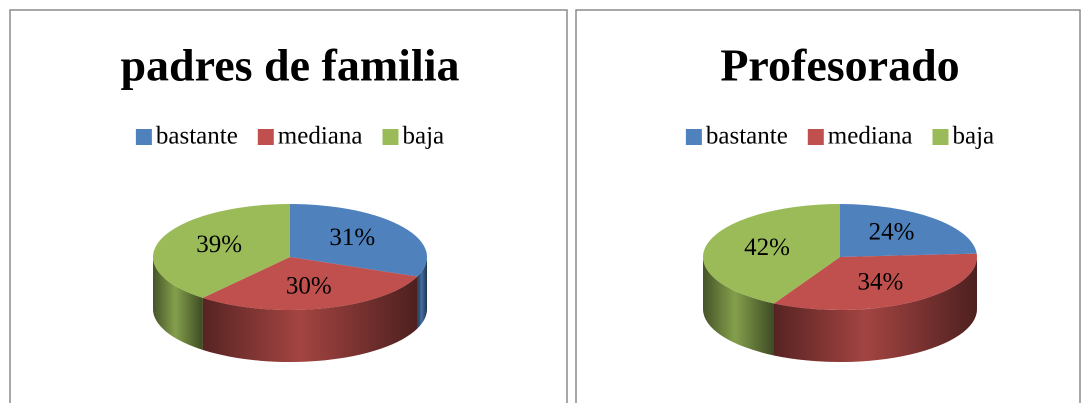 The image size is (1090, 403). I want to click on slice-label: 24%, so click(892, 232).